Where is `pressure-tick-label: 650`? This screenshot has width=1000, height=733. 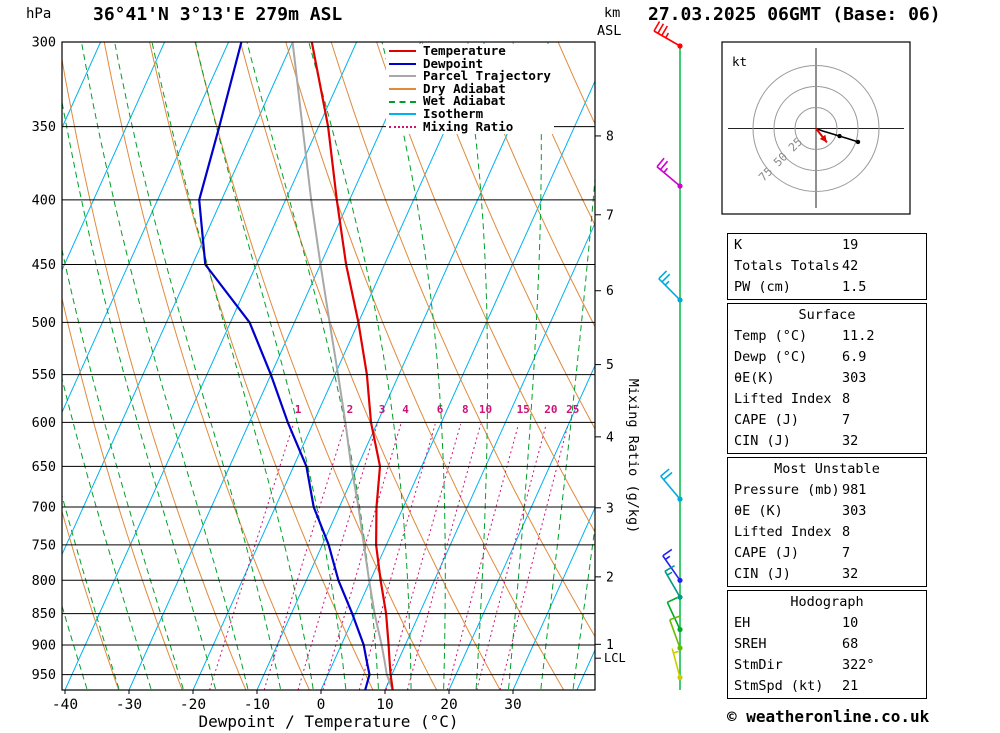 pressure-tick-label: 650 is located at coordinates (44, 467).